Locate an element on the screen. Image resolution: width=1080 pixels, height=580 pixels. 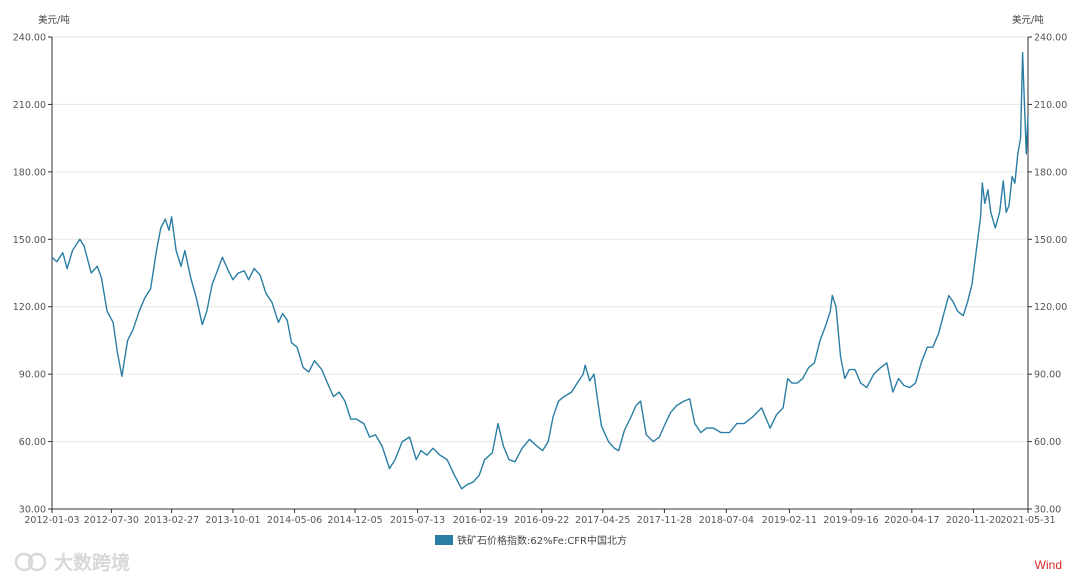
legend: 铁矿石价格指数:62%Fe:CFR中国北方 is located at coordinates (531, 539).